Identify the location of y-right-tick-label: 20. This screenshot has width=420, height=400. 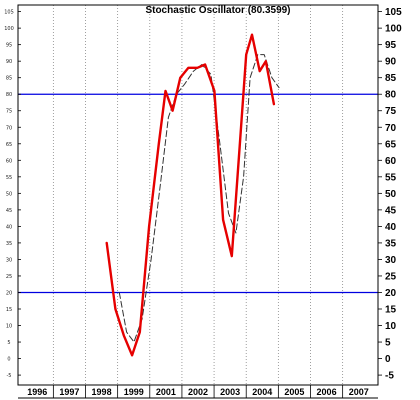
(391, 293).